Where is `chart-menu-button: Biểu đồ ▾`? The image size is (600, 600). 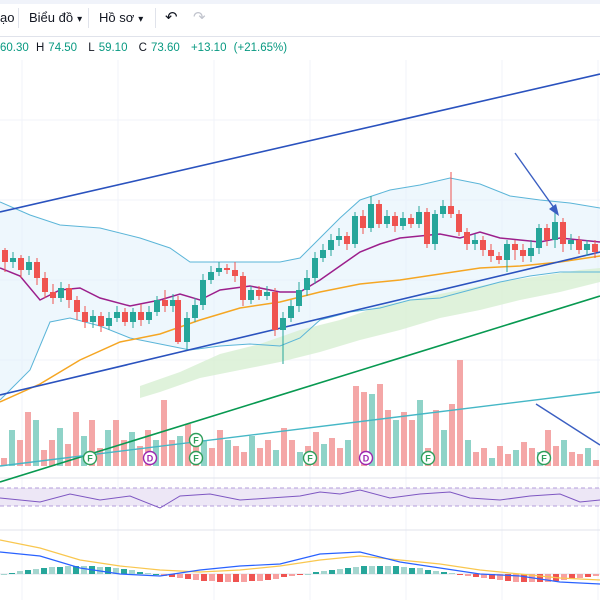 chart-menu-button: Biểu đồ ▾ is located at coordinates (55, 17).